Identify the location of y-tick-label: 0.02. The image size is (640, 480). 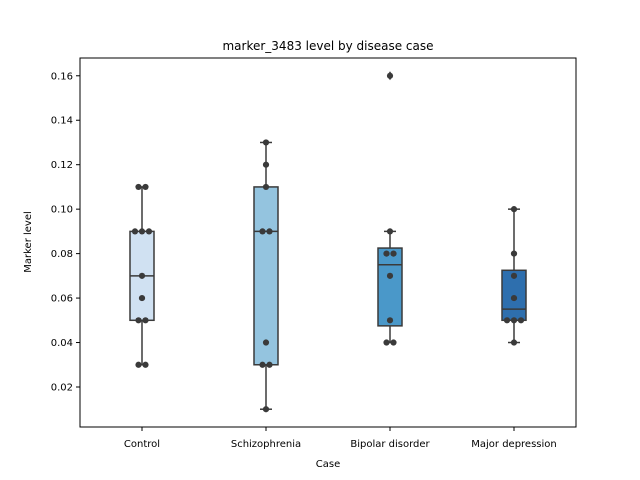
(62, 387).